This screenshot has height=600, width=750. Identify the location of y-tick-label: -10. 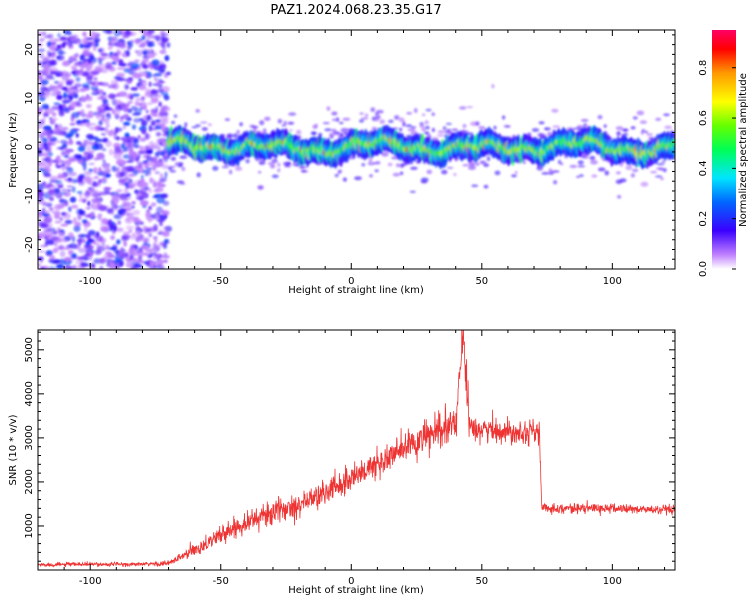
(29, 196).